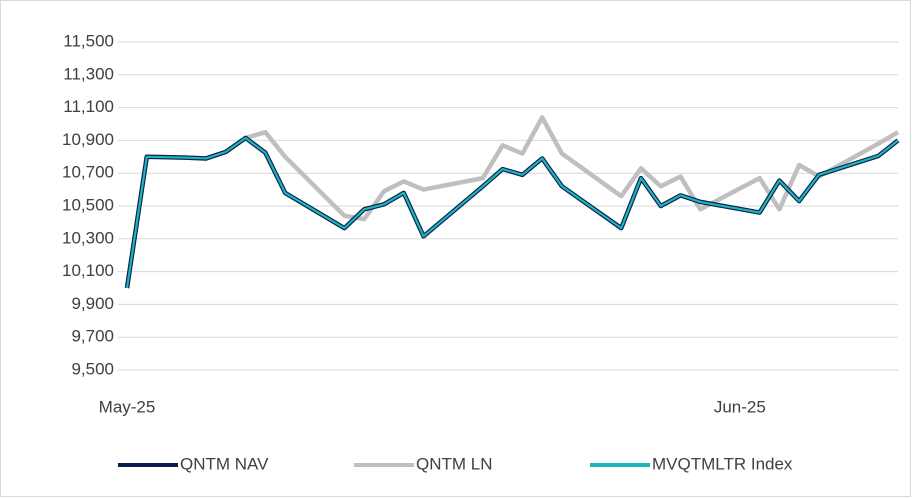  Describe the element at coordinates (454, 463) in the screenshot. I see `legend-label: QNTM LN` at that location.